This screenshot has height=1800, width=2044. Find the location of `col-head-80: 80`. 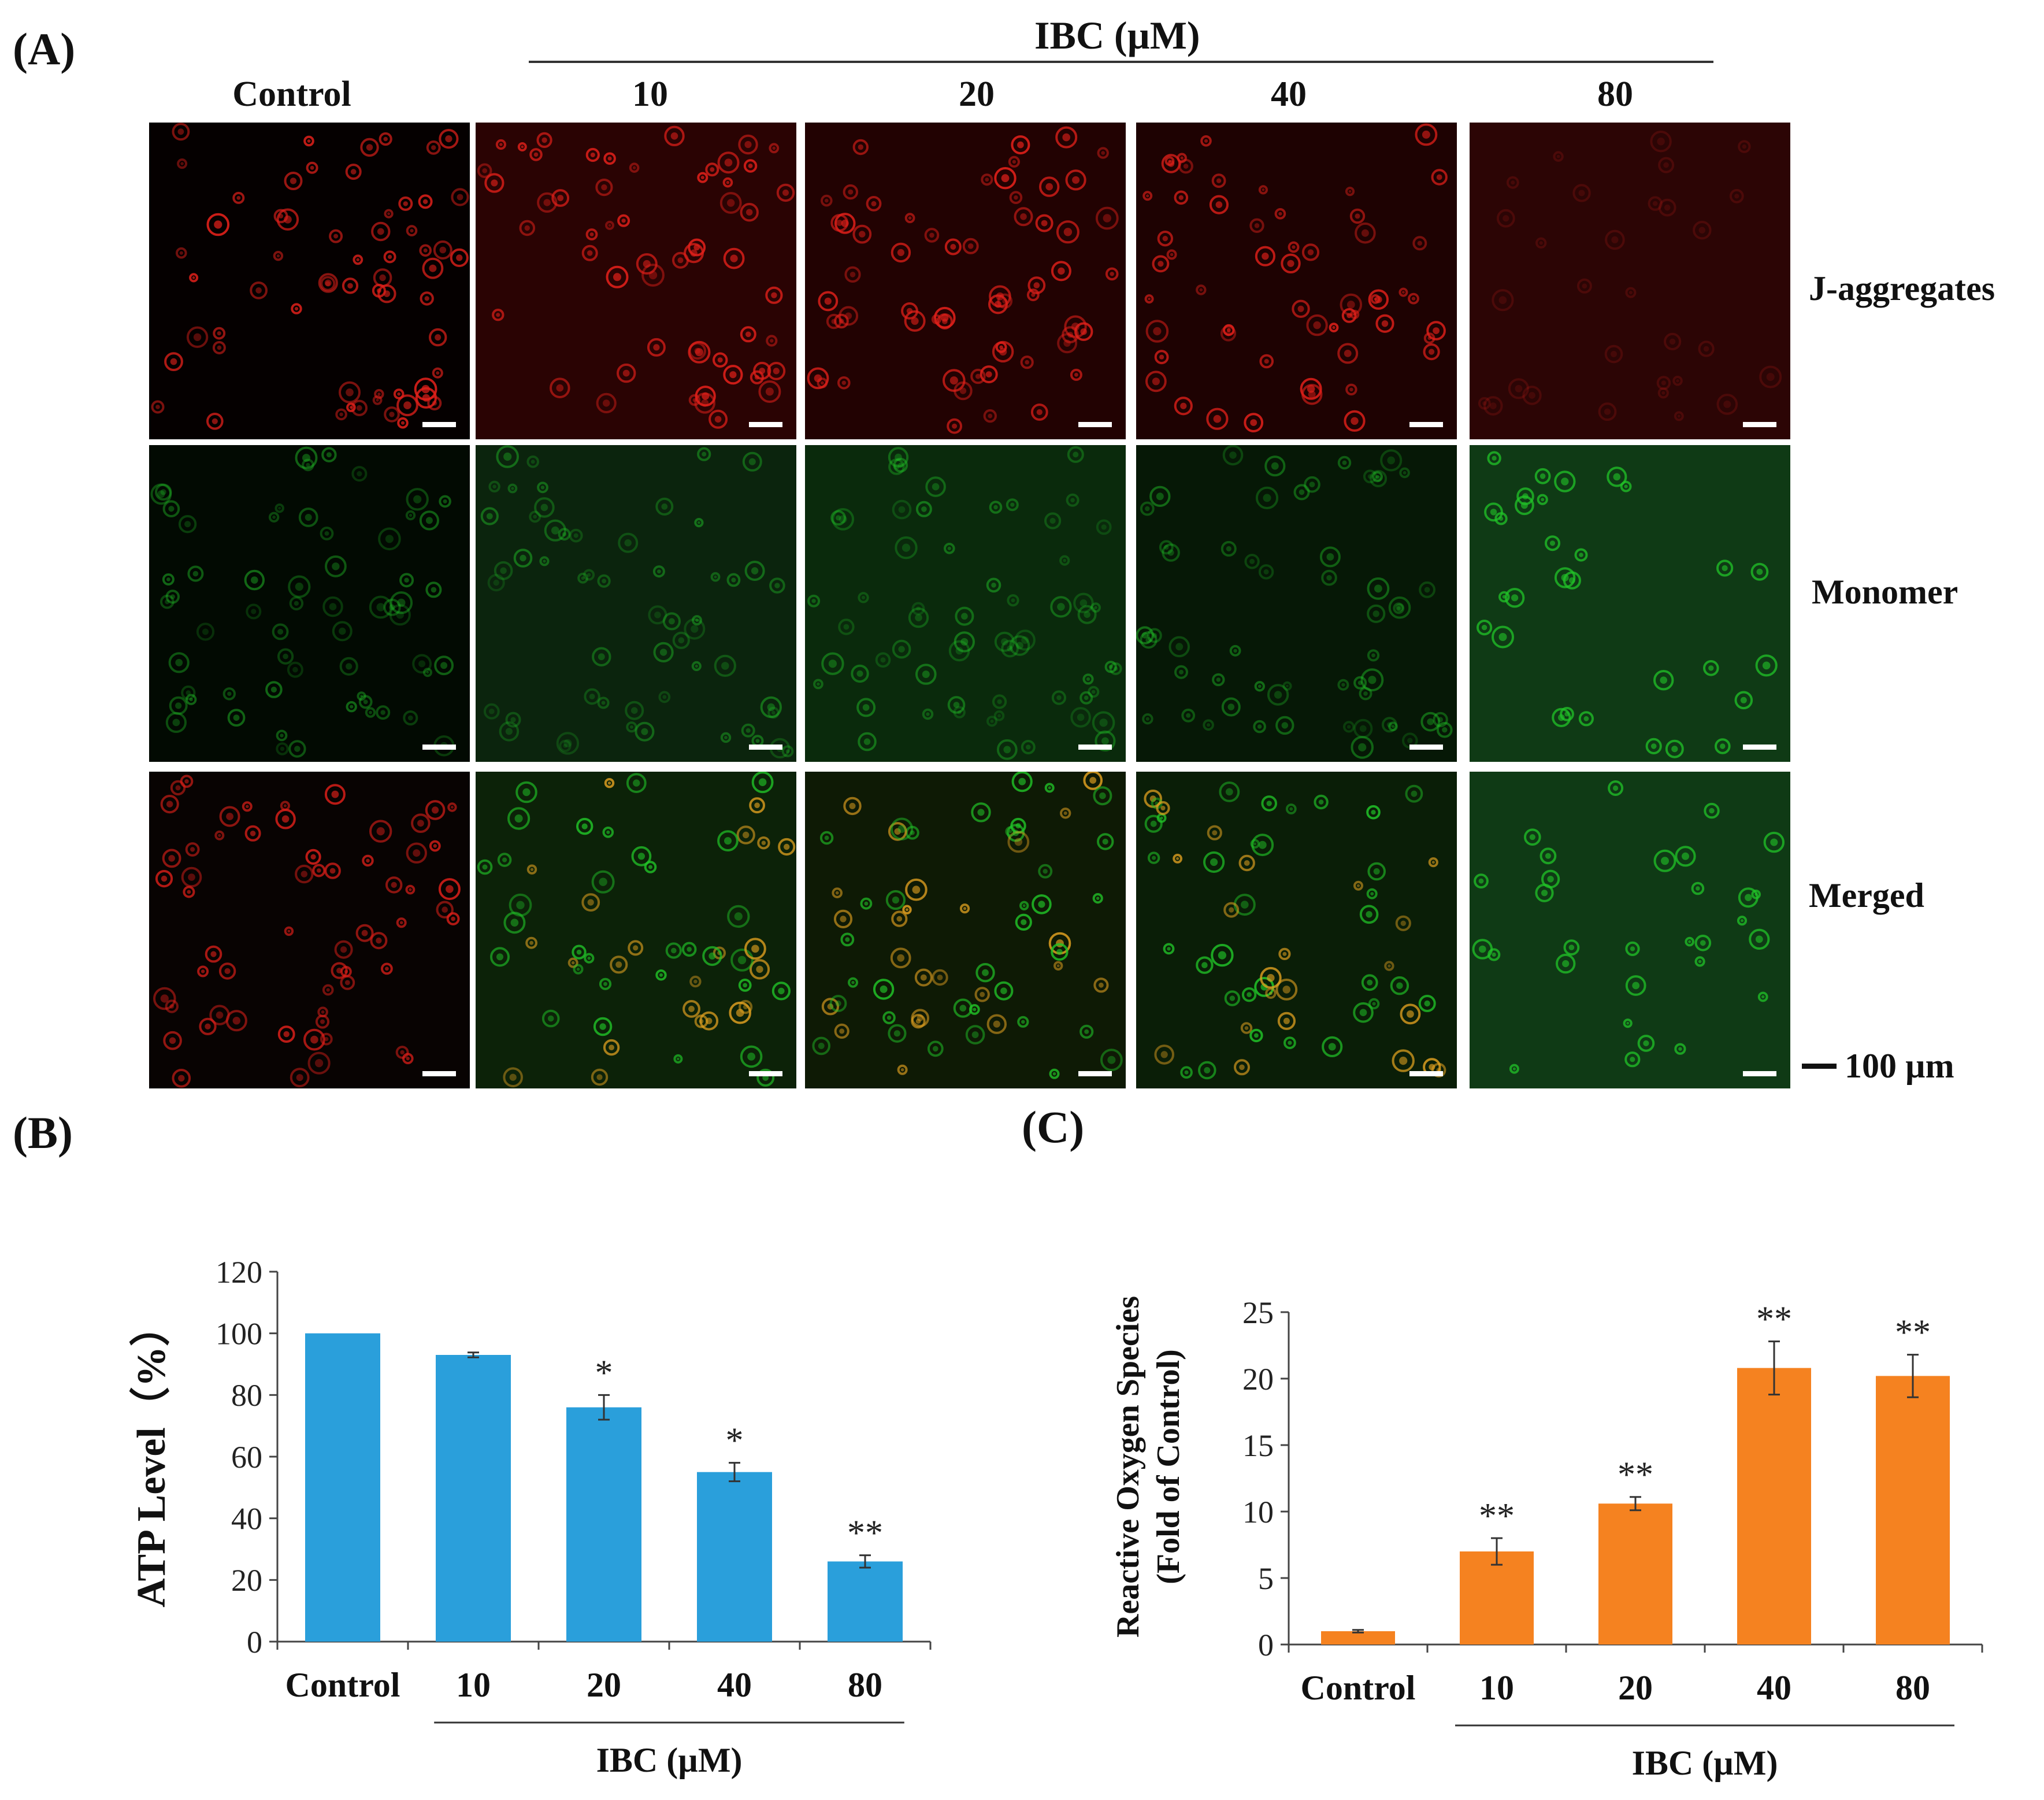

col-head-80: 80 is located at coordinates (1615, 94).